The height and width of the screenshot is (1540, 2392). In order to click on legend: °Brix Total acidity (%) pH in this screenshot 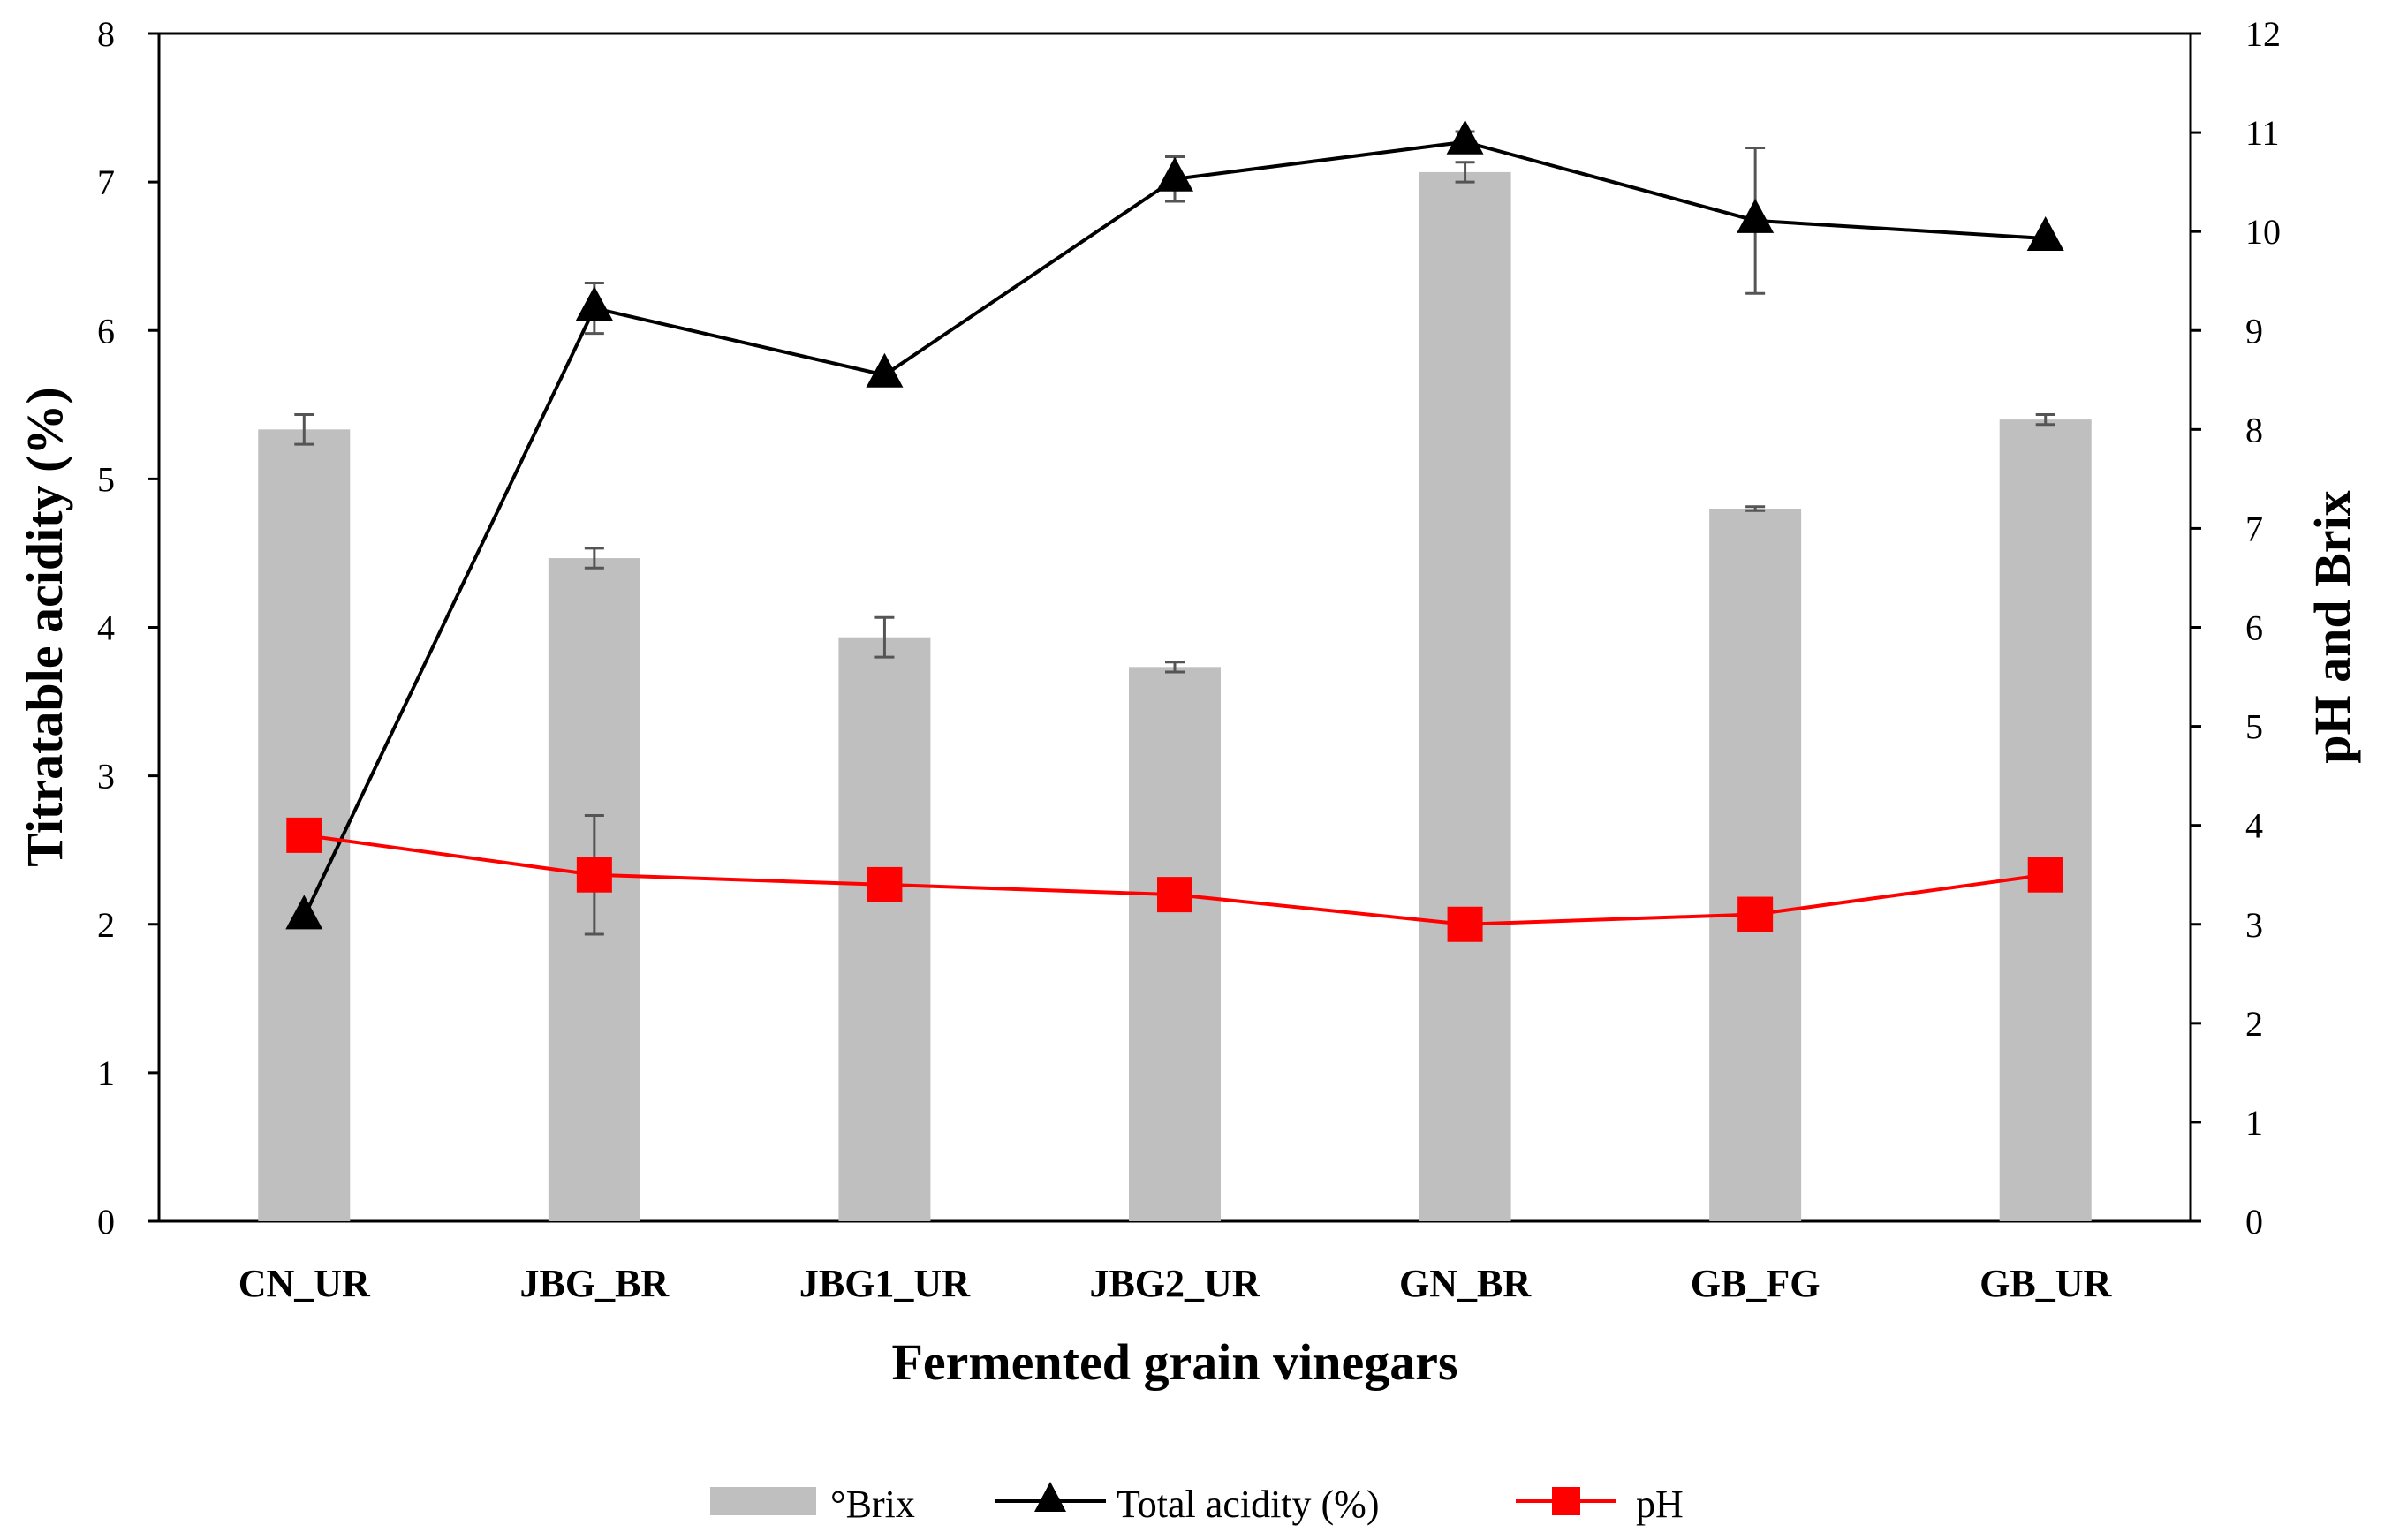, I will do `click(1197, 1504)`.